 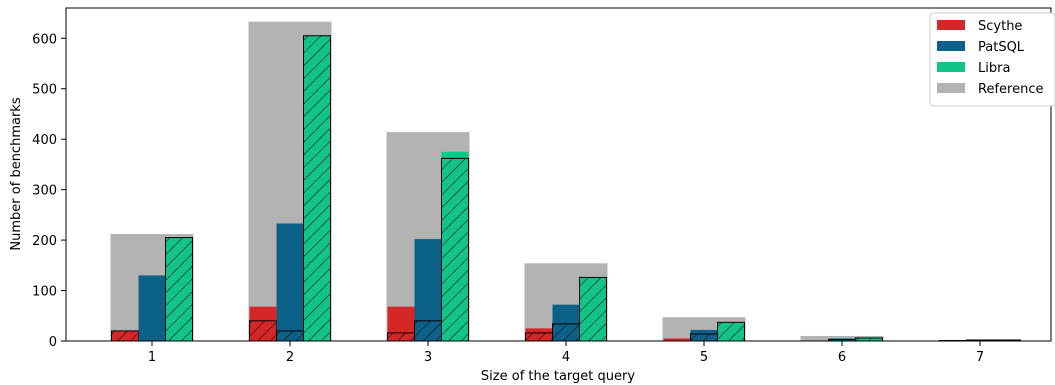 I want to click on legend-swatch-scythe, so click(x=951, y=25).